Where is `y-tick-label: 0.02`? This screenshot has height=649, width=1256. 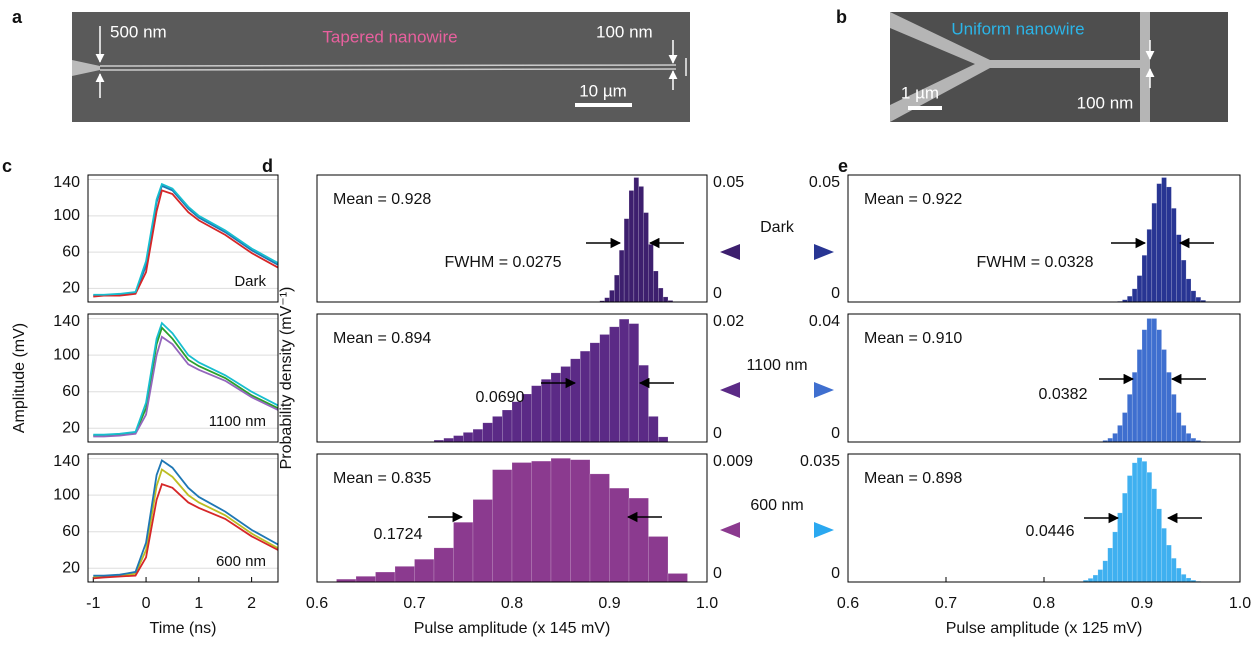
y-tick-label: 0.02 is located at coordinates (728, 321).